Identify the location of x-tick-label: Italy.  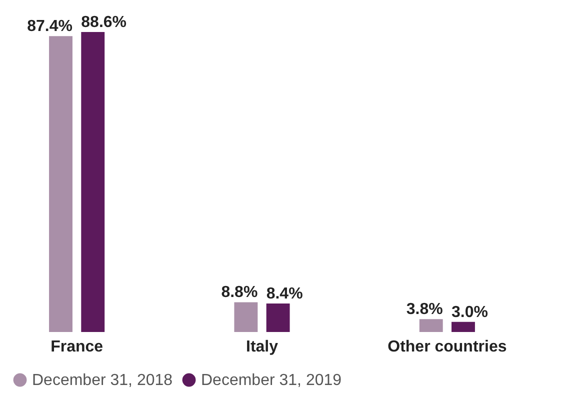
(262, 347).